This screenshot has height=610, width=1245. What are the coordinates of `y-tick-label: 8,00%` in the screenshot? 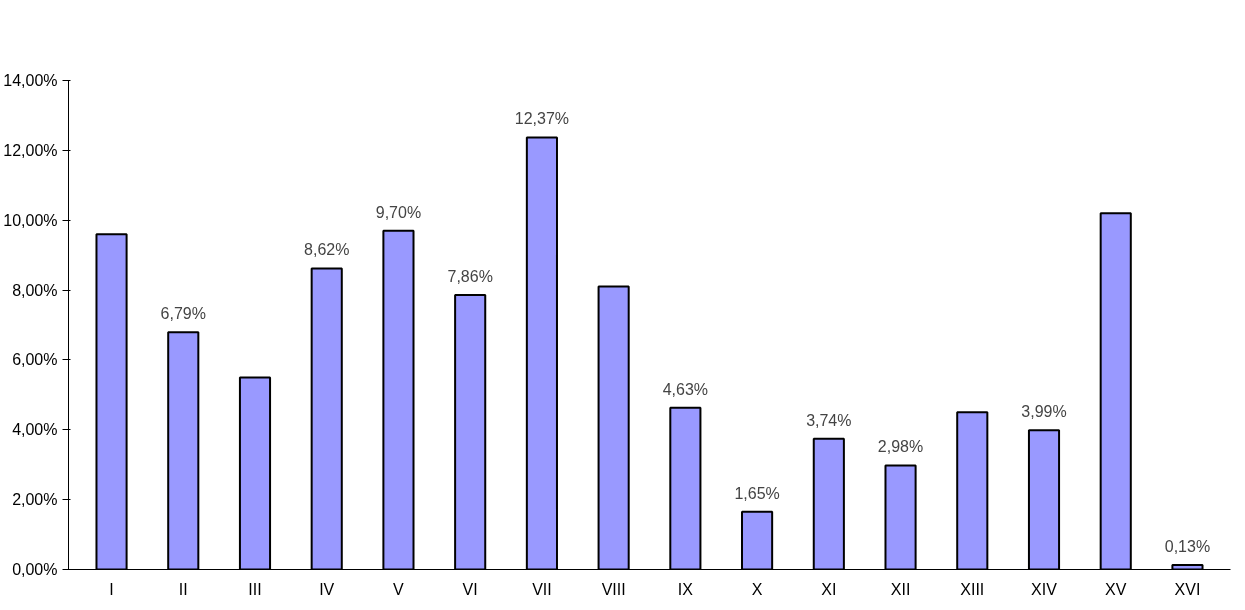 It's located at (35, 290).